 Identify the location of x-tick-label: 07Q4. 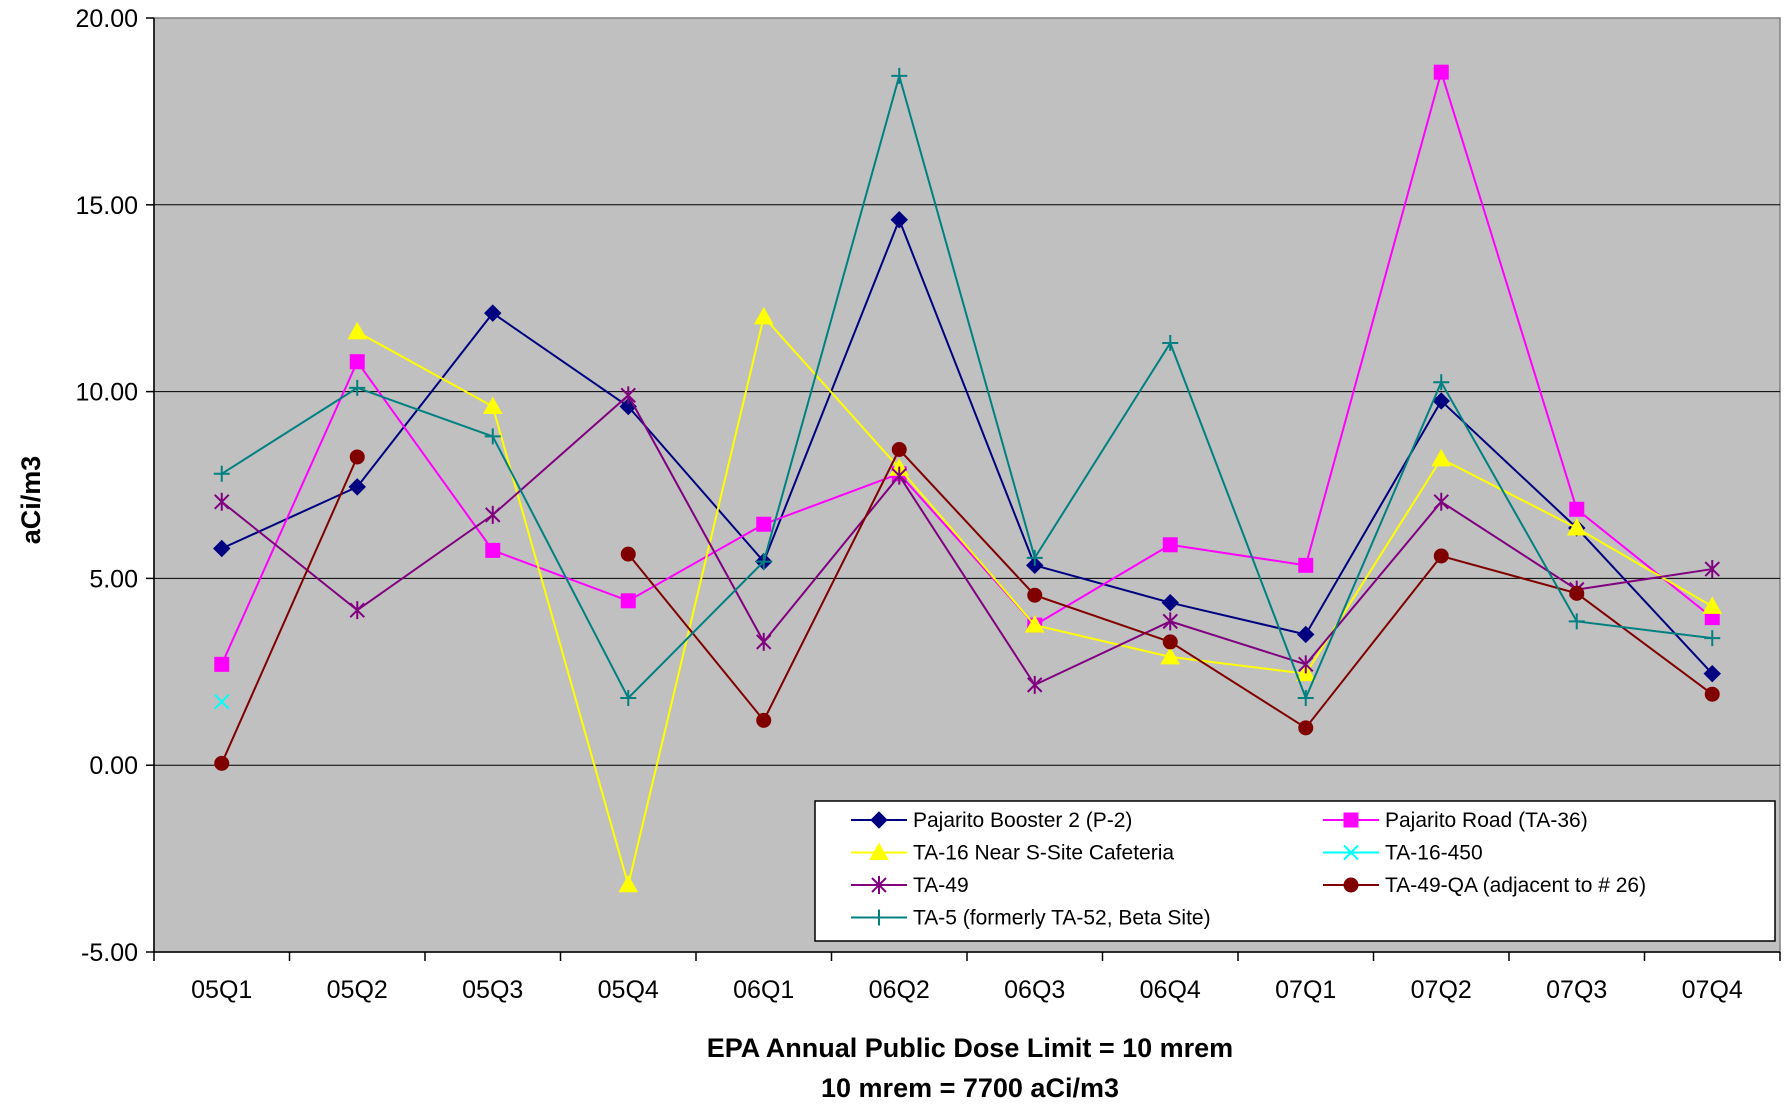
(1712, 990).